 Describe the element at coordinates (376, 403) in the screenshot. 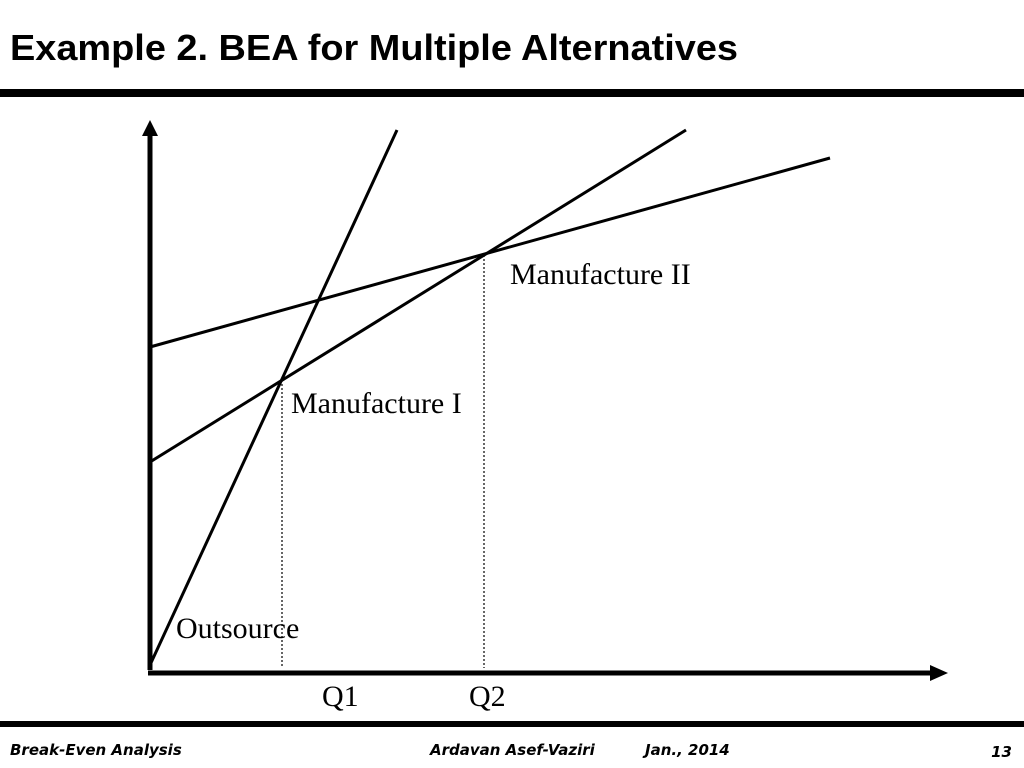

I see `line-label: Manufacture I` at that location.